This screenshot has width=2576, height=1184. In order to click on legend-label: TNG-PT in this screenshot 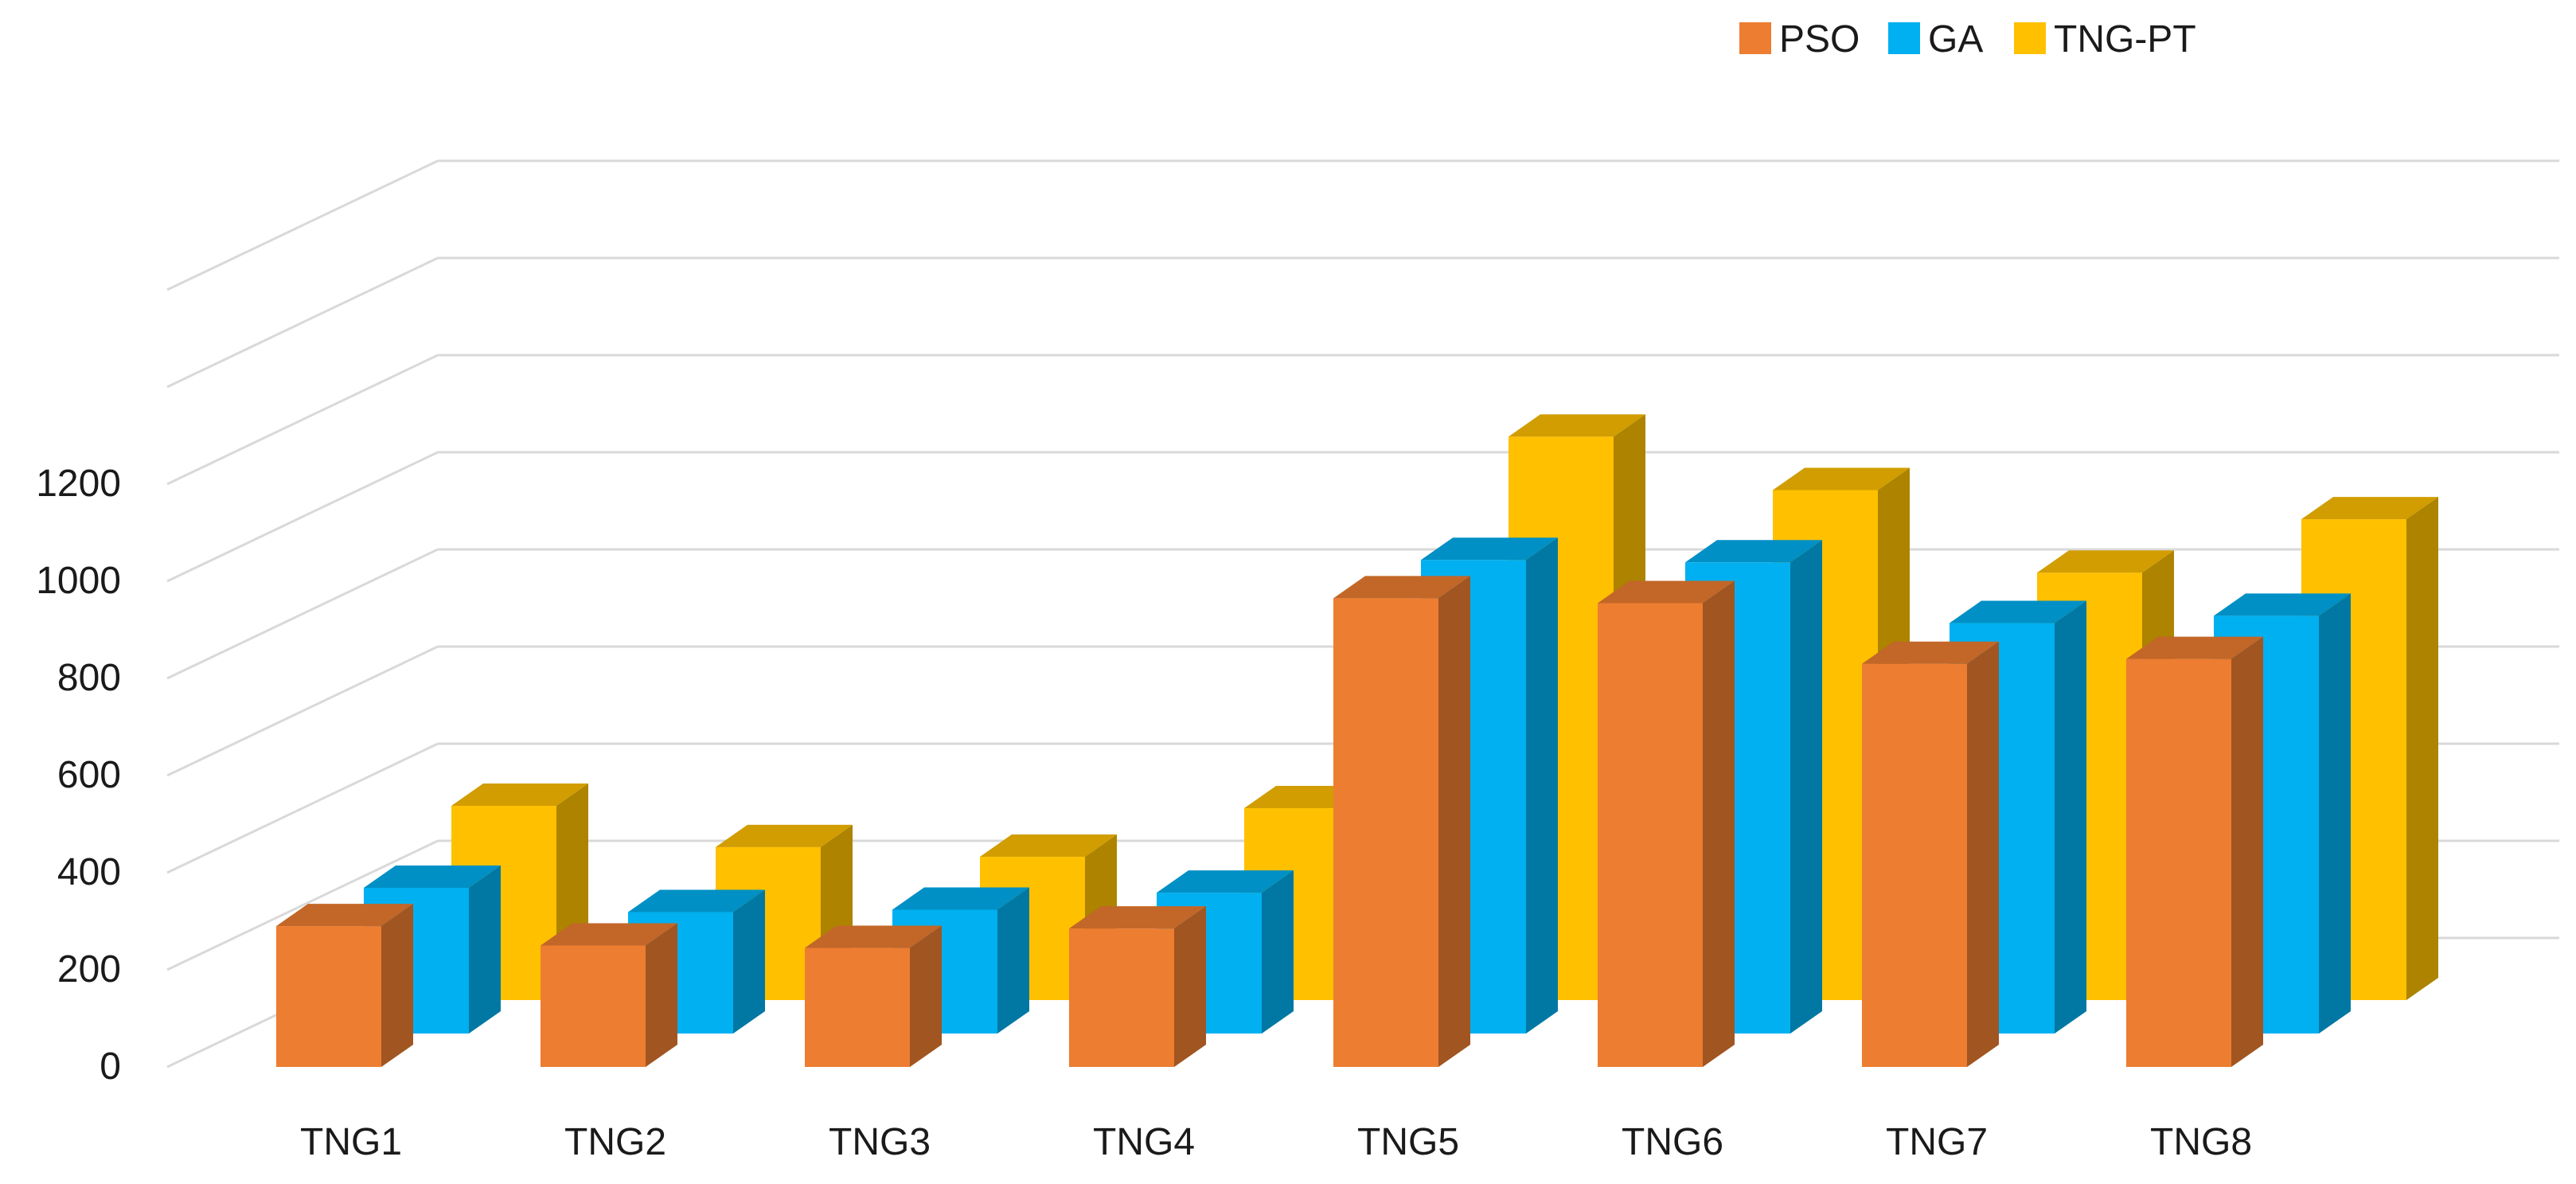, I will do `click(2125, 39)`.